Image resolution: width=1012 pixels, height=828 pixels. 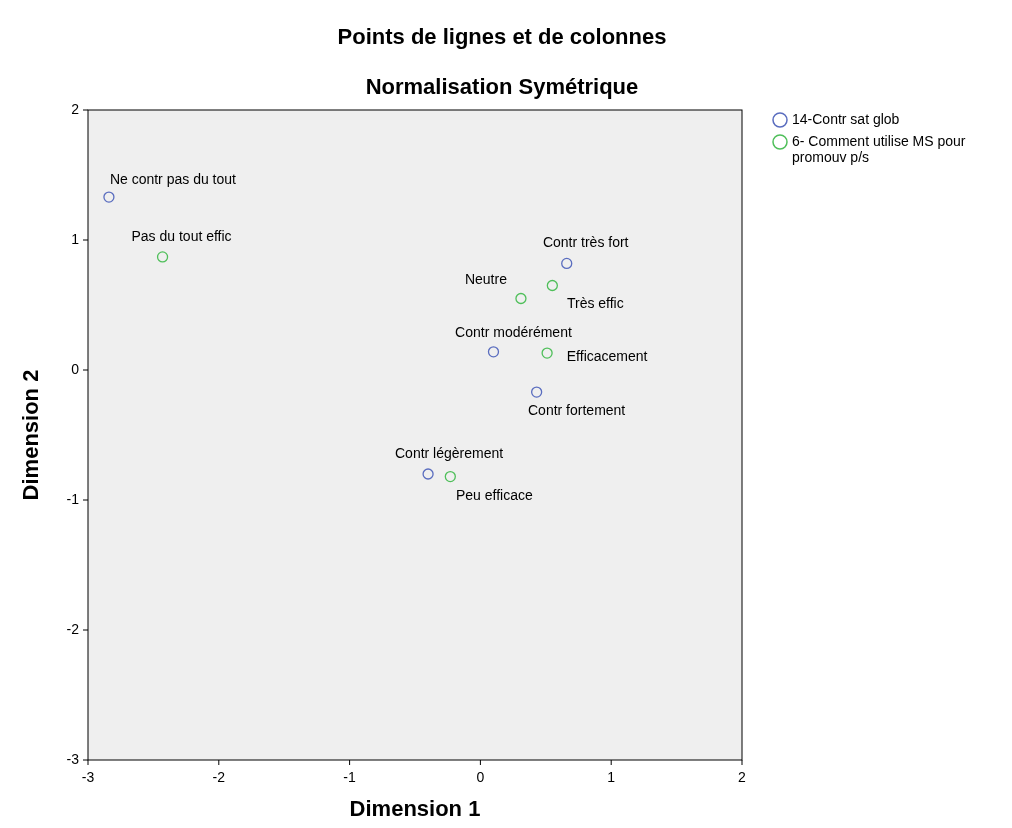 What do you see at coordinates (494, 495) in the screenshot?
I see `annotation: Peu efficace` at bounding box center [494, 495].